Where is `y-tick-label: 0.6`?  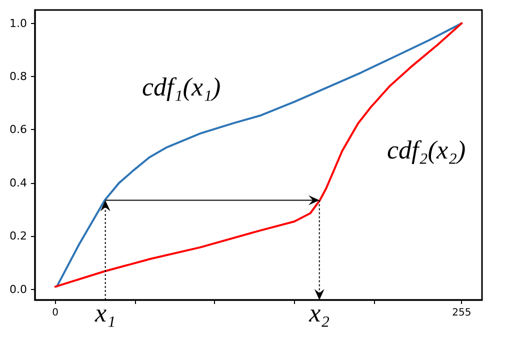 y-tick-label: 0.6 is located at coordinates (18, 129).